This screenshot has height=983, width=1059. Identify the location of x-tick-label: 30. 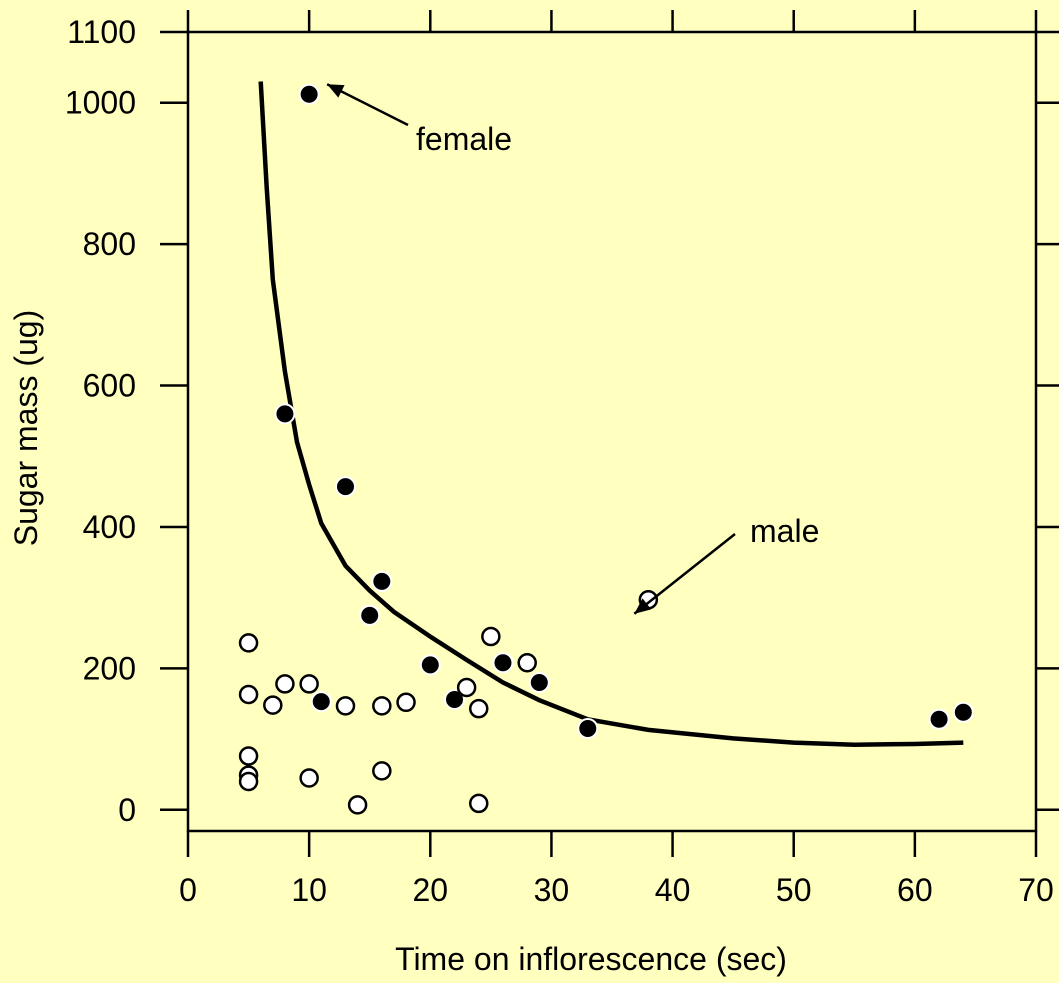
(552, 890).